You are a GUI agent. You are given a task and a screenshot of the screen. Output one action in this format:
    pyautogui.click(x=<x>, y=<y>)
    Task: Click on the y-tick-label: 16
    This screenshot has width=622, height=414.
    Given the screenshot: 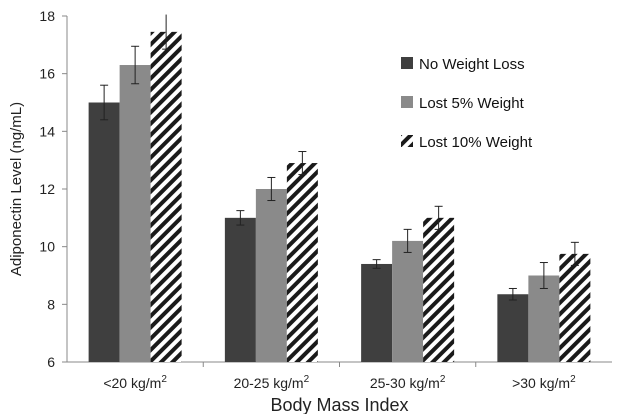 What is the action you would take?
    pyautogui.click(x=47, y=74)
    